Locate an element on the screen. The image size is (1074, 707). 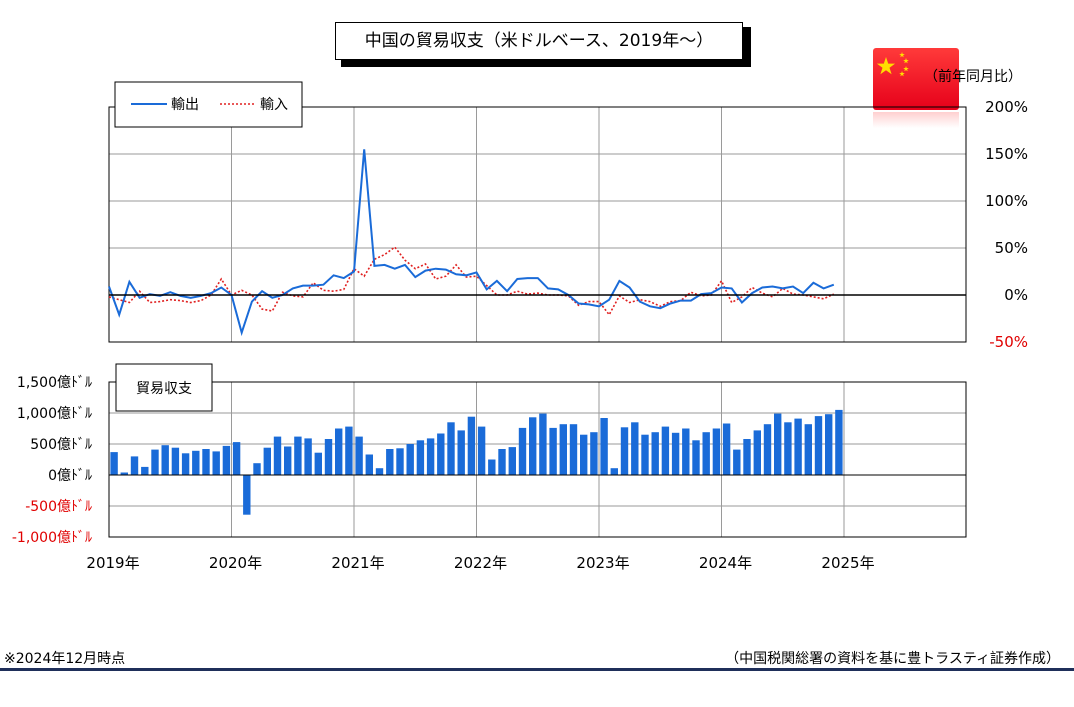
balance-series-label: 貿易収支 is located at coordinates (164, 389).